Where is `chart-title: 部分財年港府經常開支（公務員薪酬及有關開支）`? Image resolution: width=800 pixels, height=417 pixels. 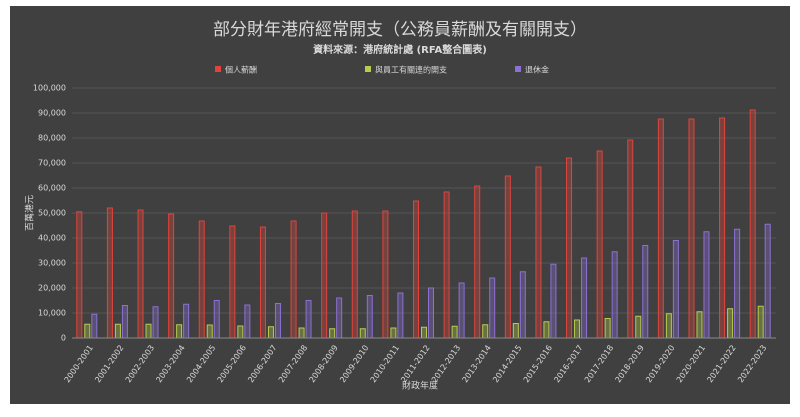
chart-title: 部分財年港府經常開支（公務員薪酬及有關開支） is located at coordinates (400, 30).